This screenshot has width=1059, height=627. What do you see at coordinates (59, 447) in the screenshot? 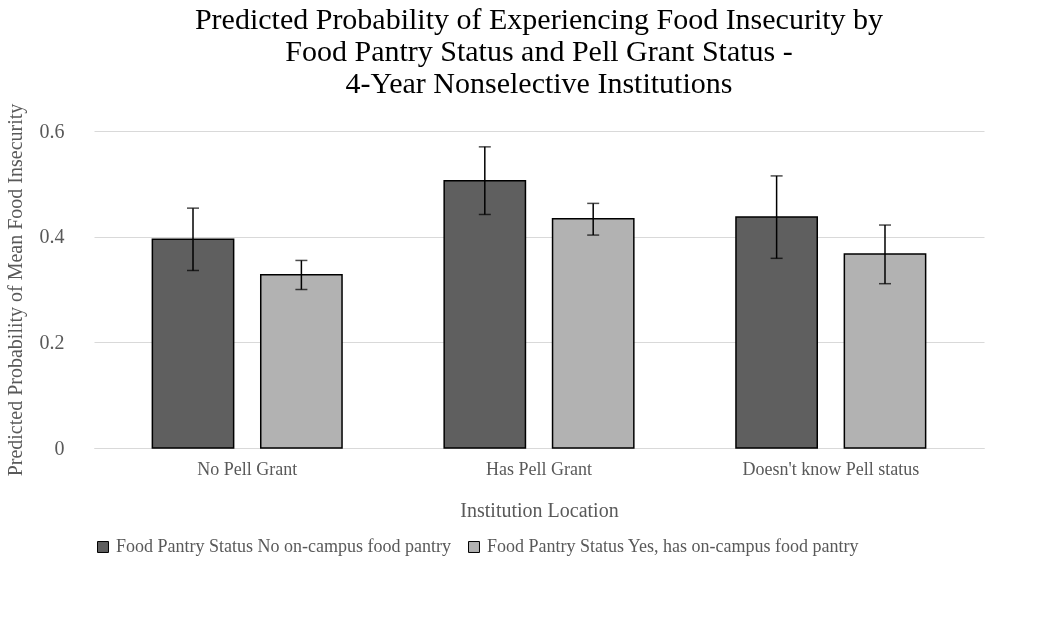
I see `y-tick-label: 0` at bounding box center [59, 447].